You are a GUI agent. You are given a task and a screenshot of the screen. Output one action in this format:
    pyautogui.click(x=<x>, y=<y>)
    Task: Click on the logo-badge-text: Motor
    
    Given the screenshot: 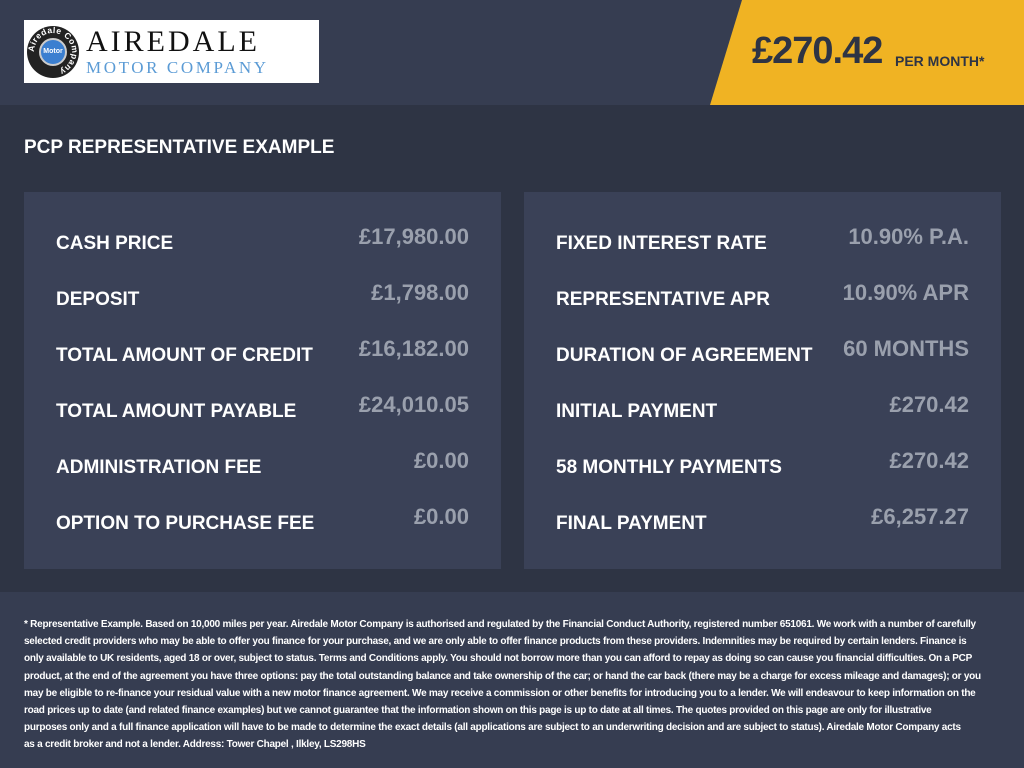 What is the action you would take?
    pyautogui.click(x=53, y=51)
    